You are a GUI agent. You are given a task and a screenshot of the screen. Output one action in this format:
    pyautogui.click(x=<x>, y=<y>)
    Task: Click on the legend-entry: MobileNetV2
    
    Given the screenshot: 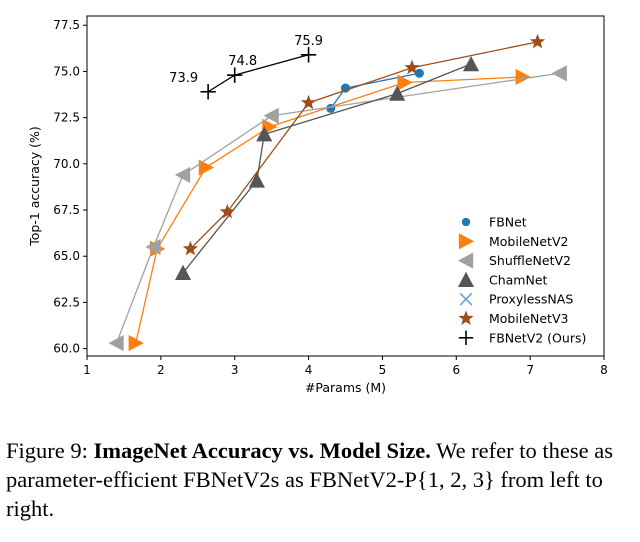 What is the action you would take?
    pyautogui.click(x=528, y=241)
    